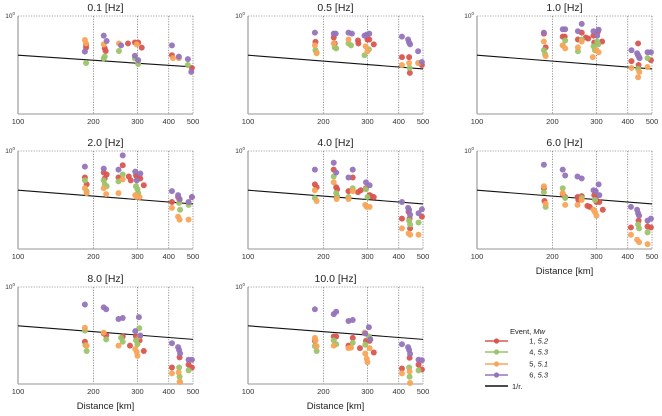  I want to click on legend-label: 1, 5.2, so click(539, 341).